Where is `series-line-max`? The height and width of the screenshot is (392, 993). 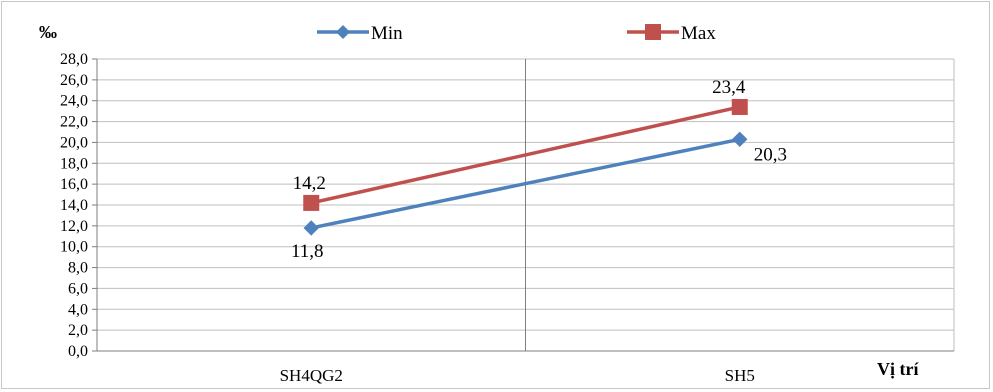
series-line-max is located at coordinates (525, 155).